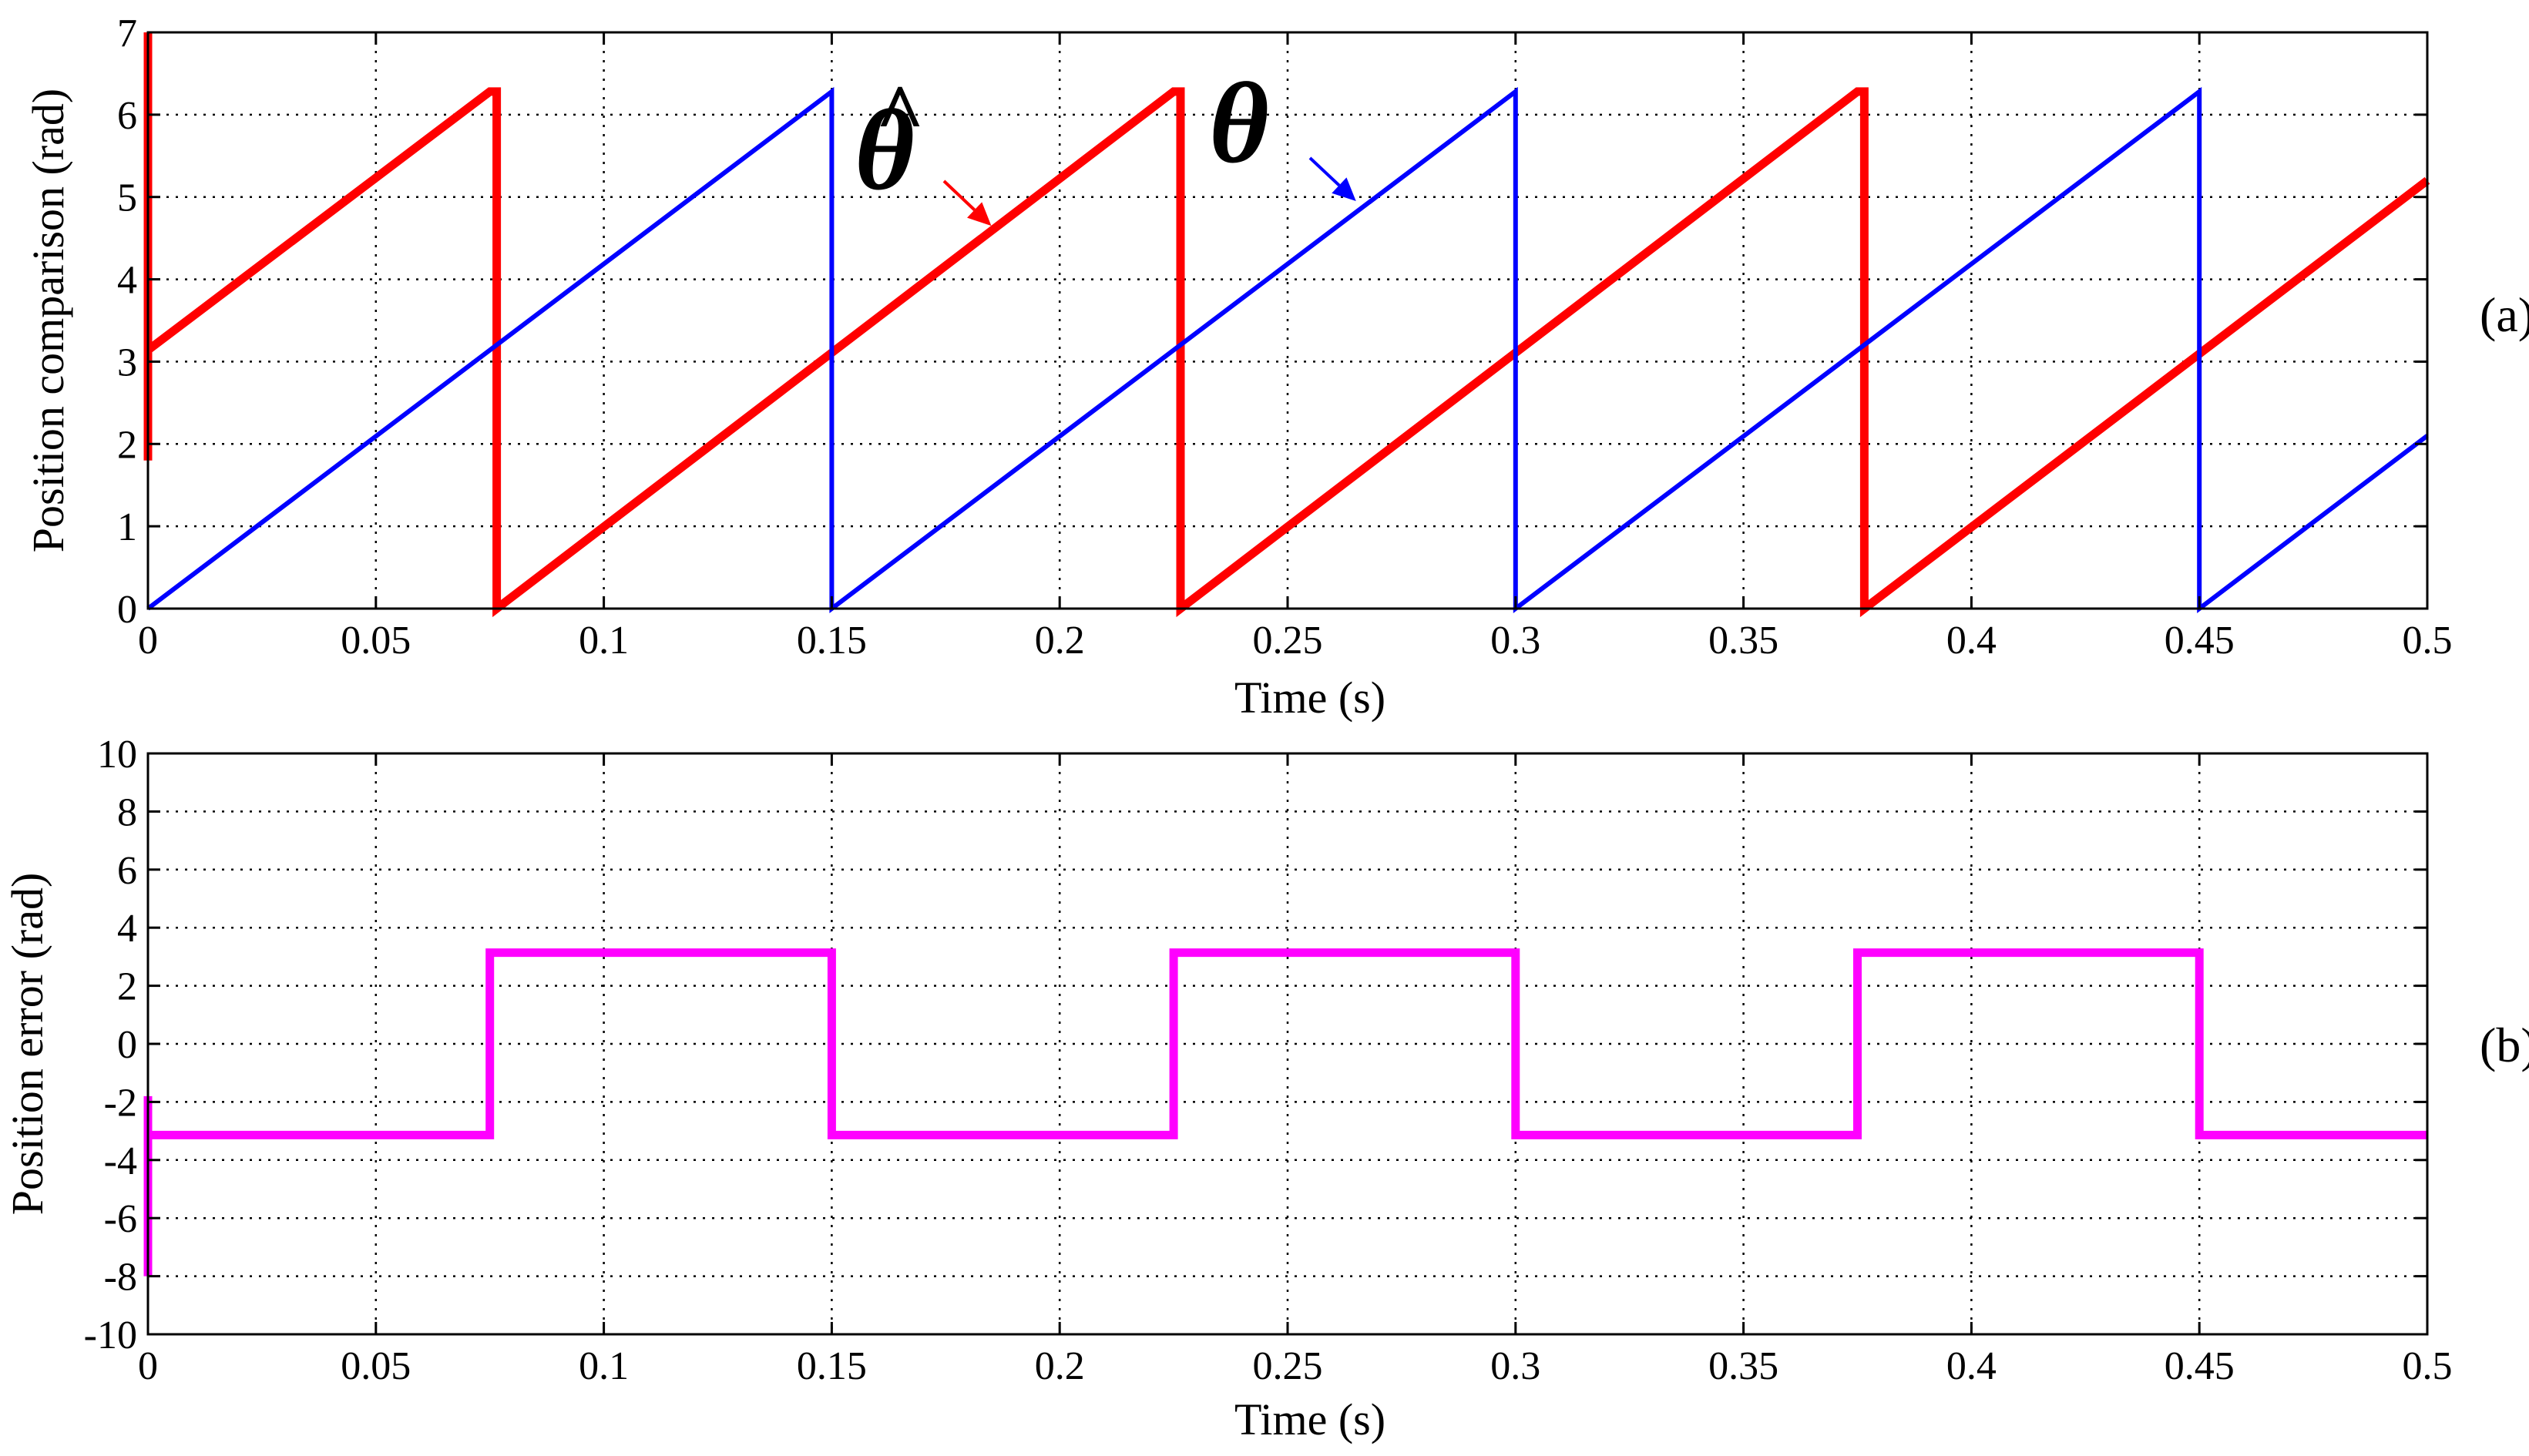 Image resolution: width=2529 pixels, height=1456 pixels. Describe the element at coordinates (127, 281) in the screenshot. I see `y-tick-label-4: 4` at that location.